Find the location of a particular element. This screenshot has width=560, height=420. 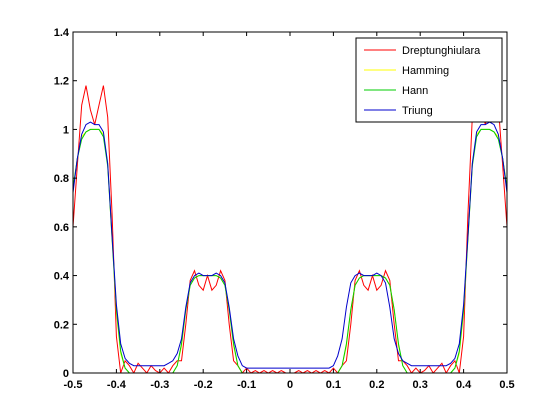

y-tick-label: 0.8 is located at coordinates (61, 179).